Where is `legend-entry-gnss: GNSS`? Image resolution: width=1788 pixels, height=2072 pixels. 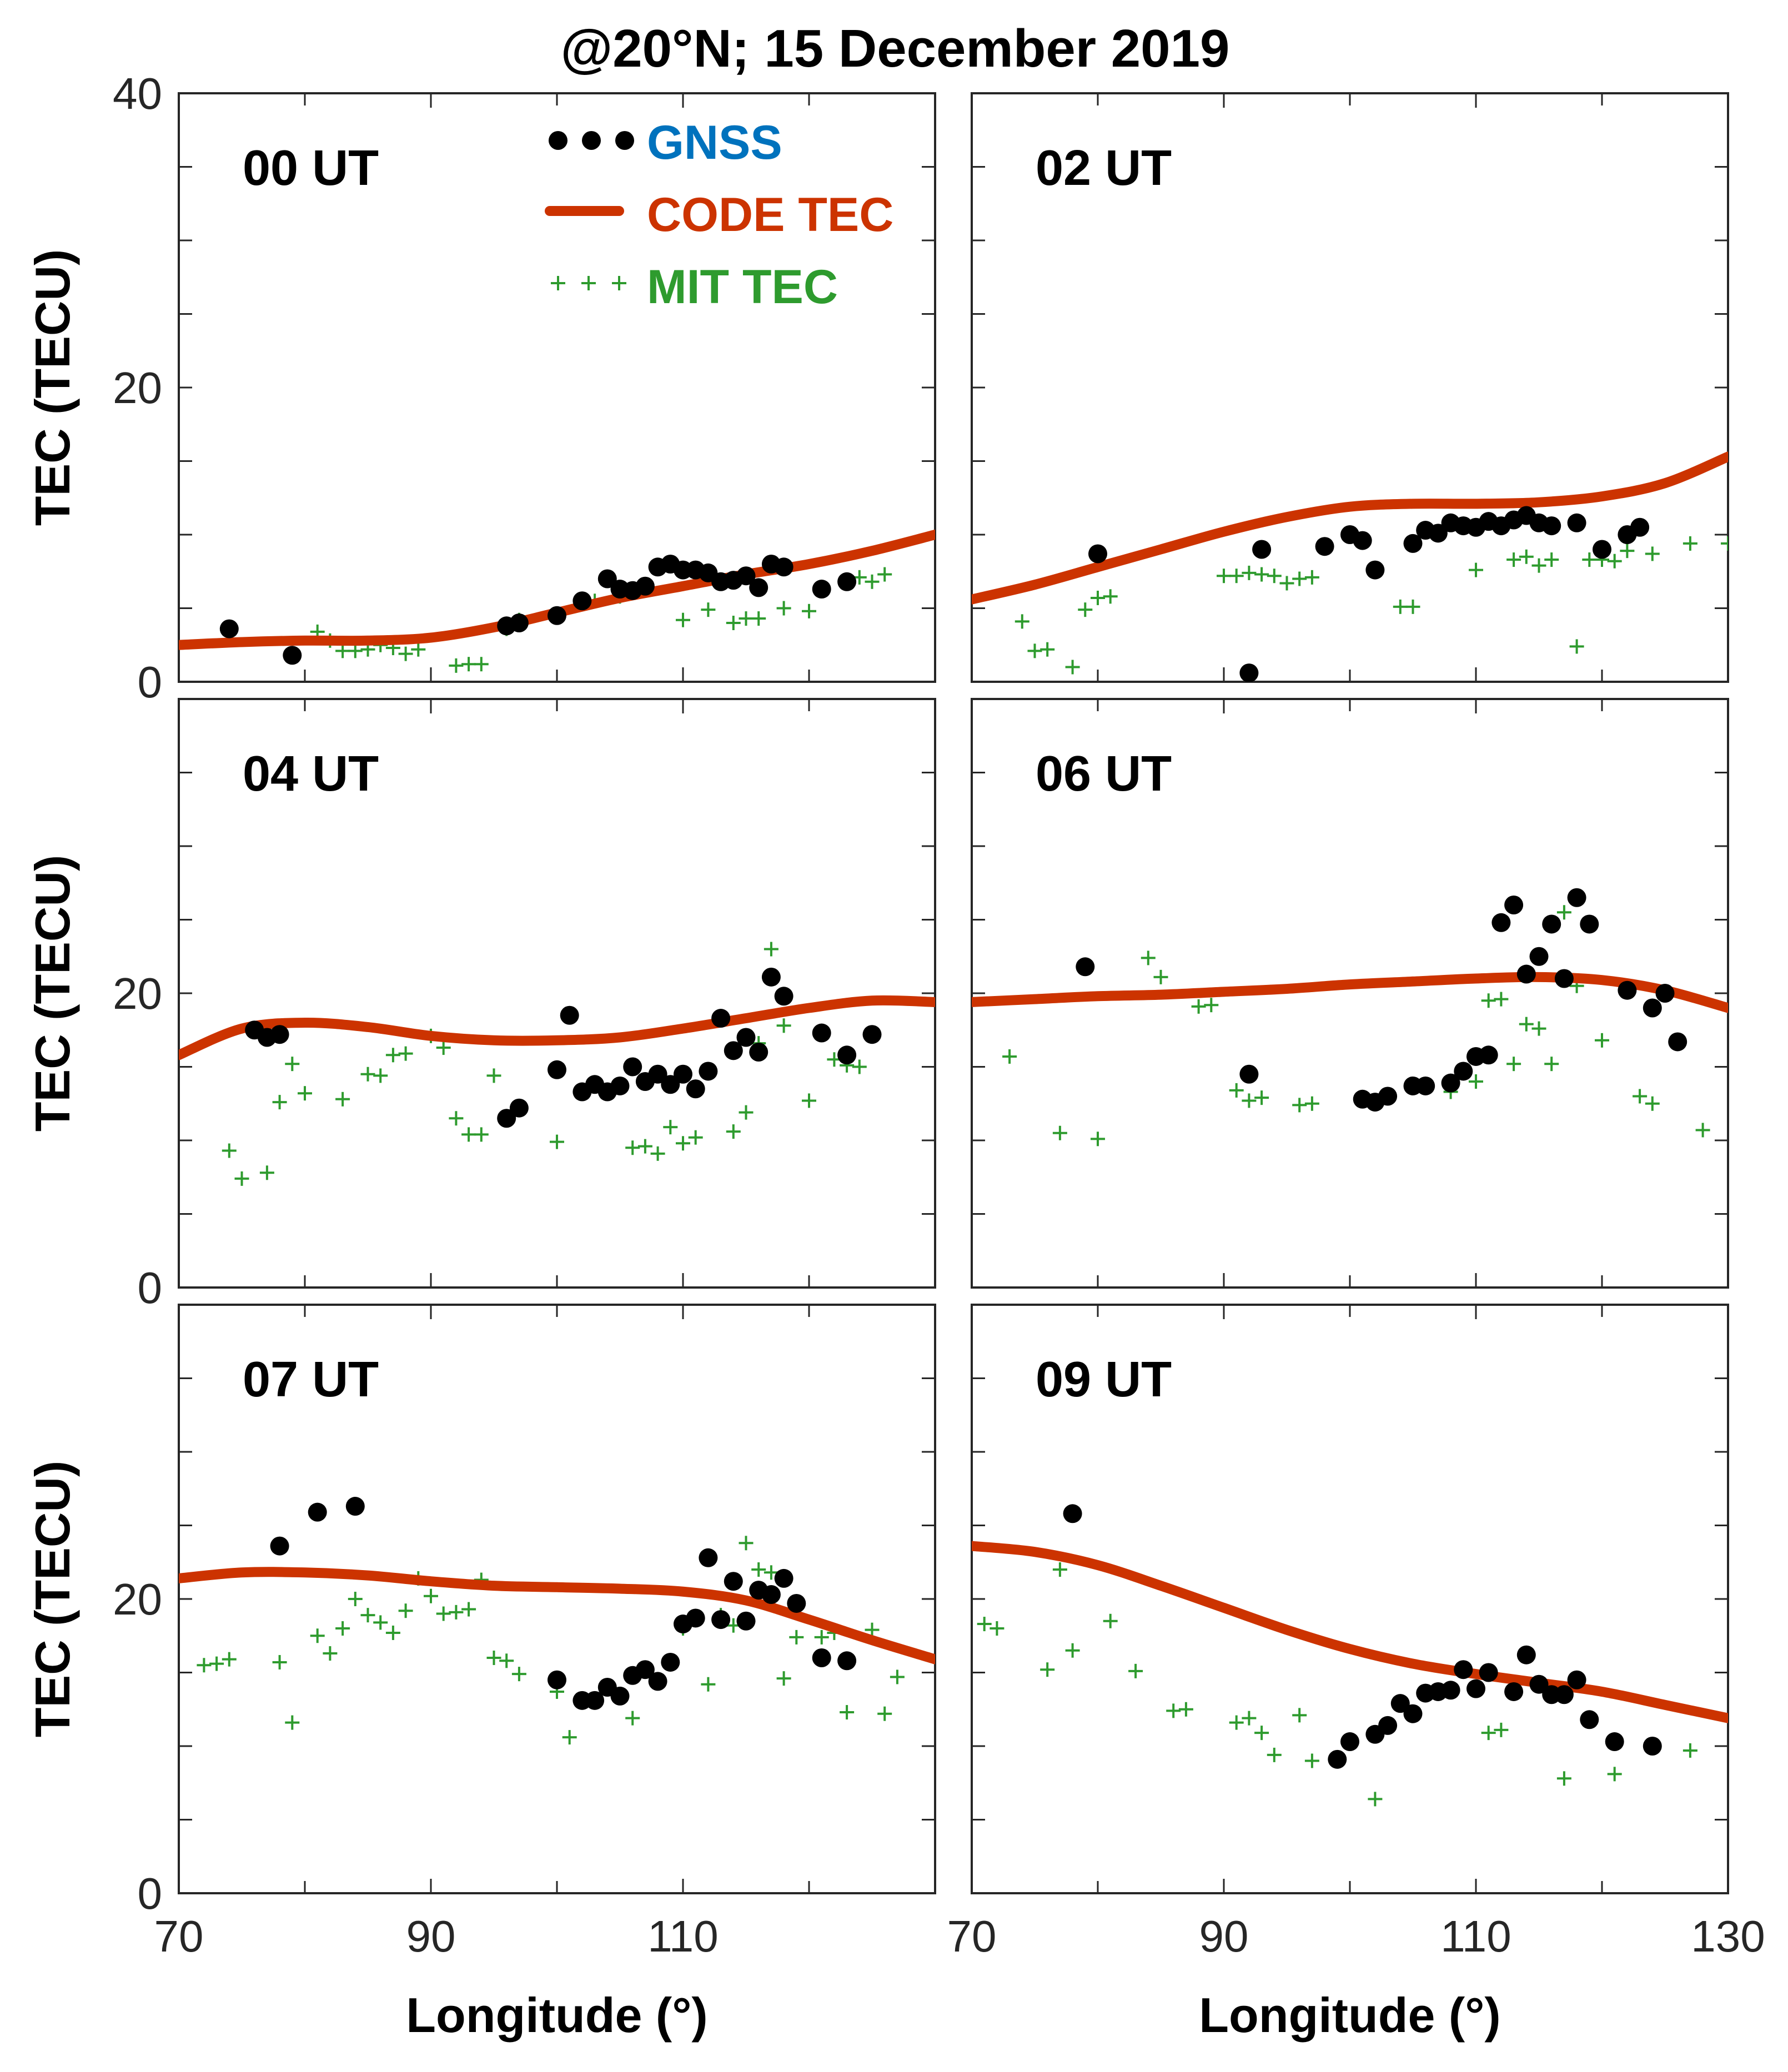 legend-entry-gnss: GNSS is located at coordinates (665, 142).